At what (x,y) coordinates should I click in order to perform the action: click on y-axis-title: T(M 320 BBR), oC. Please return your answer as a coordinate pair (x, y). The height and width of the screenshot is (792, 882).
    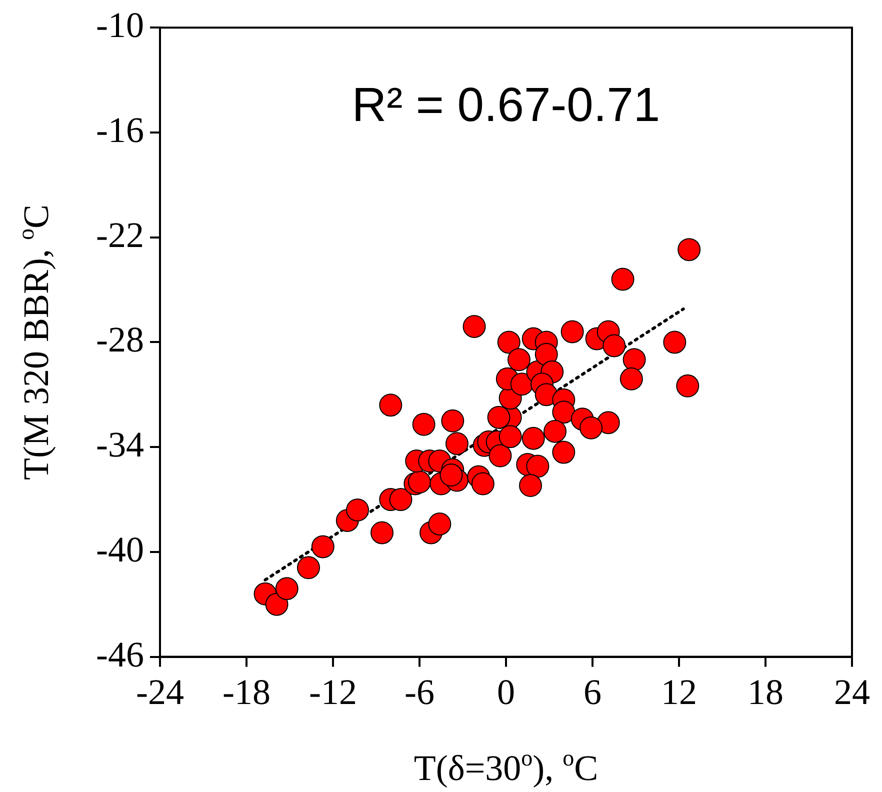
    Looking at the image, I should click on (35, 342).